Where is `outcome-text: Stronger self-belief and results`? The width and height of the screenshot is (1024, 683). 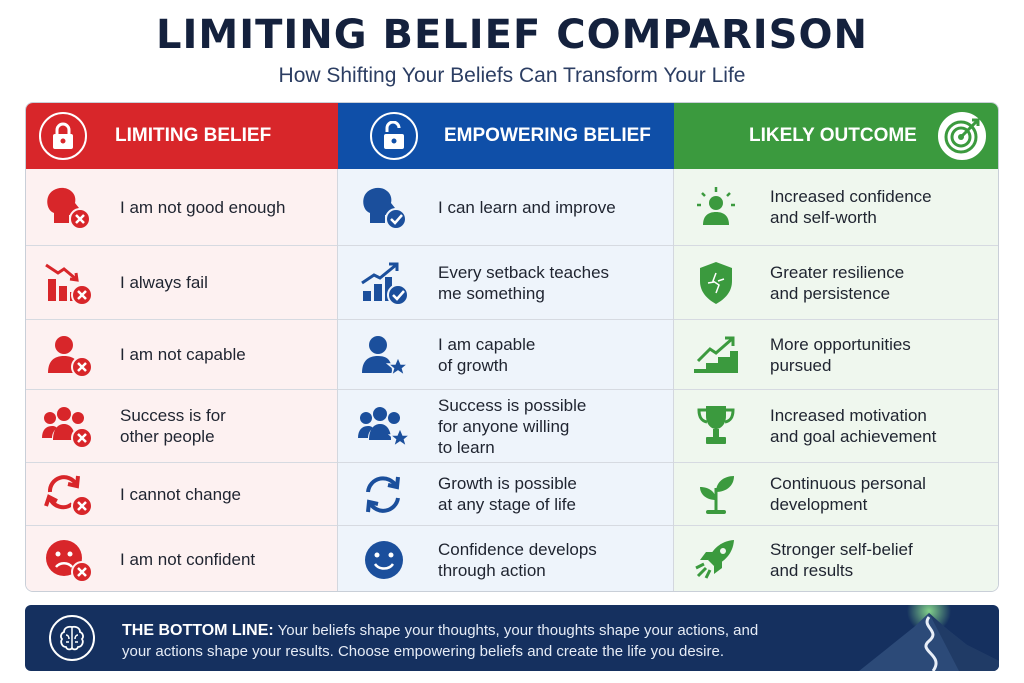
outcome-text: Stronger self-belief and results is located at coordinates (841, 559).